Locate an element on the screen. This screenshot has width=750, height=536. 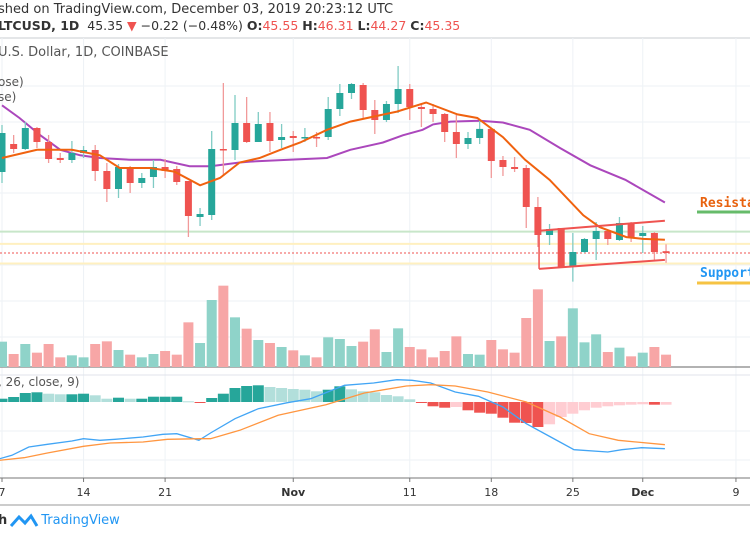
time-tick-label: 7 is located at coordinates (3, 492).